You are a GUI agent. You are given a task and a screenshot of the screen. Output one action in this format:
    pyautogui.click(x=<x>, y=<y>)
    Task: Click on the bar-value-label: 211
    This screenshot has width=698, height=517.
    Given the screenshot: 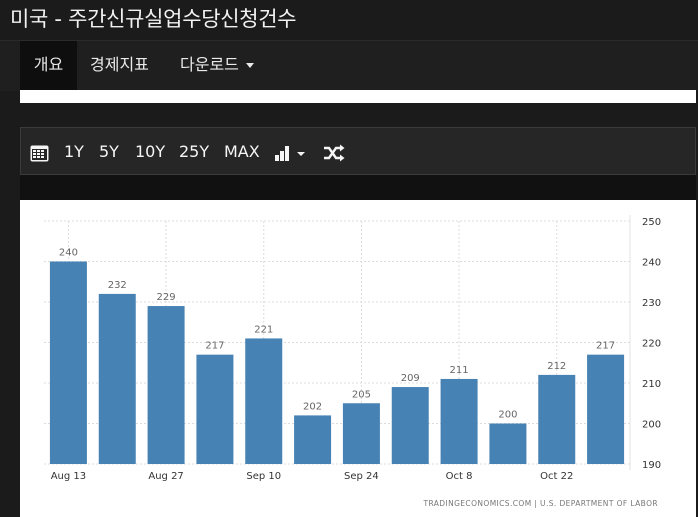 What is the action you would take?
    pyautogui.click(x=459, y=370)
    